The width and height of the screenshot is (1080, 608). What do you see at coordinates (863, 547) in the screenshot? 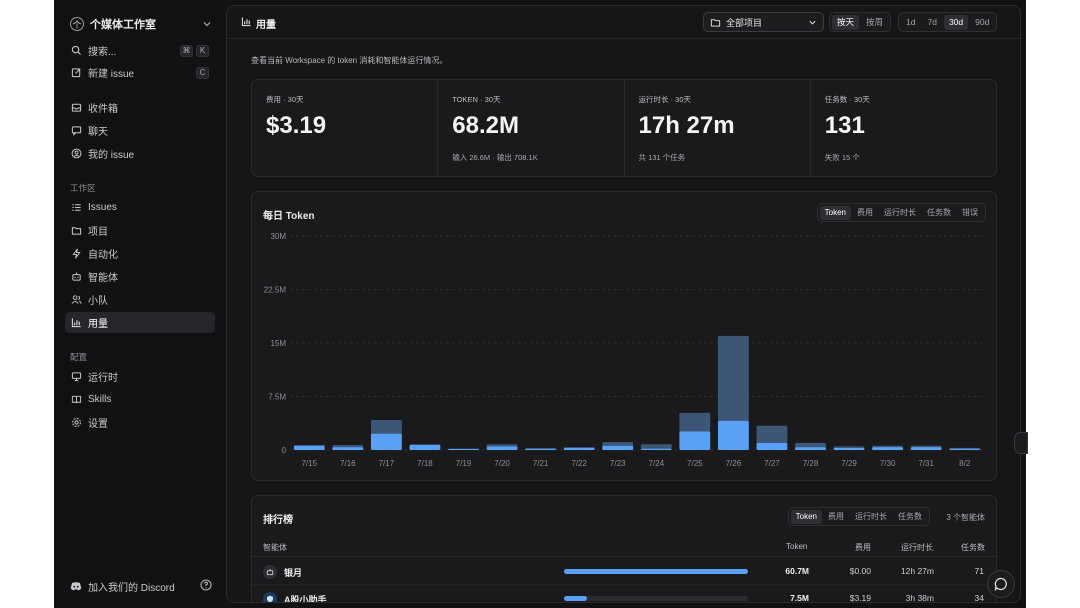
I see `column-header-cost: 费用` at bounding box center [863, 547].